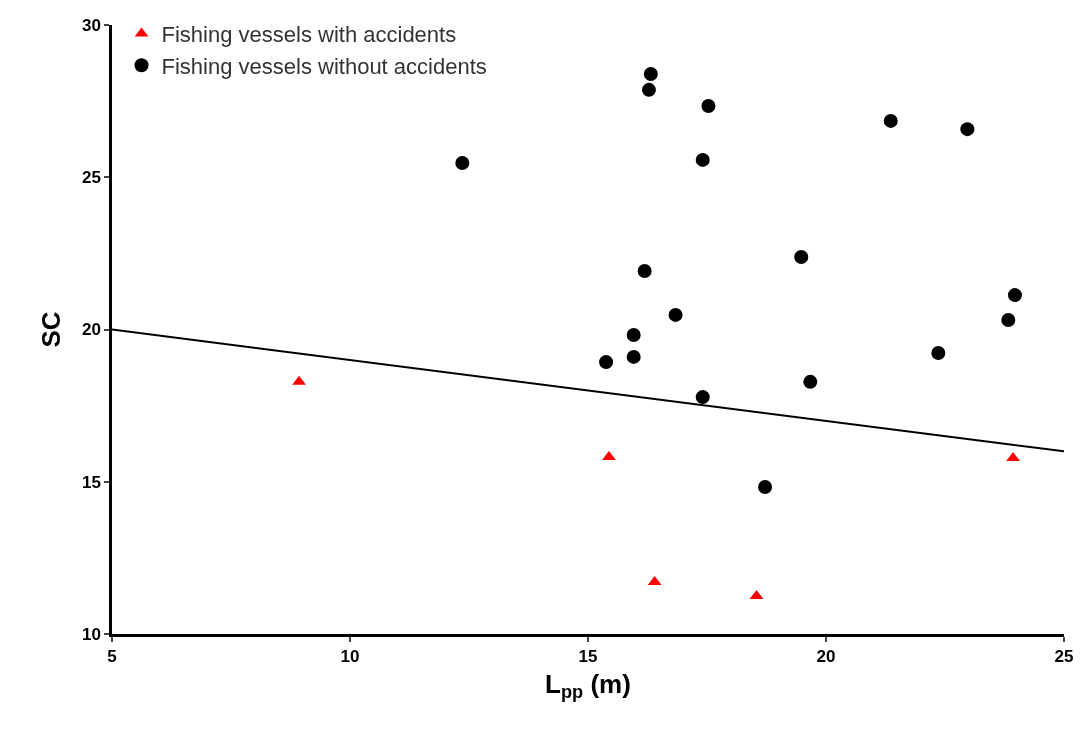  What do you see at coordinates (91, 178) in the screenshot?
I see `y-tick-label: 25` at bounding box center [91, 178].